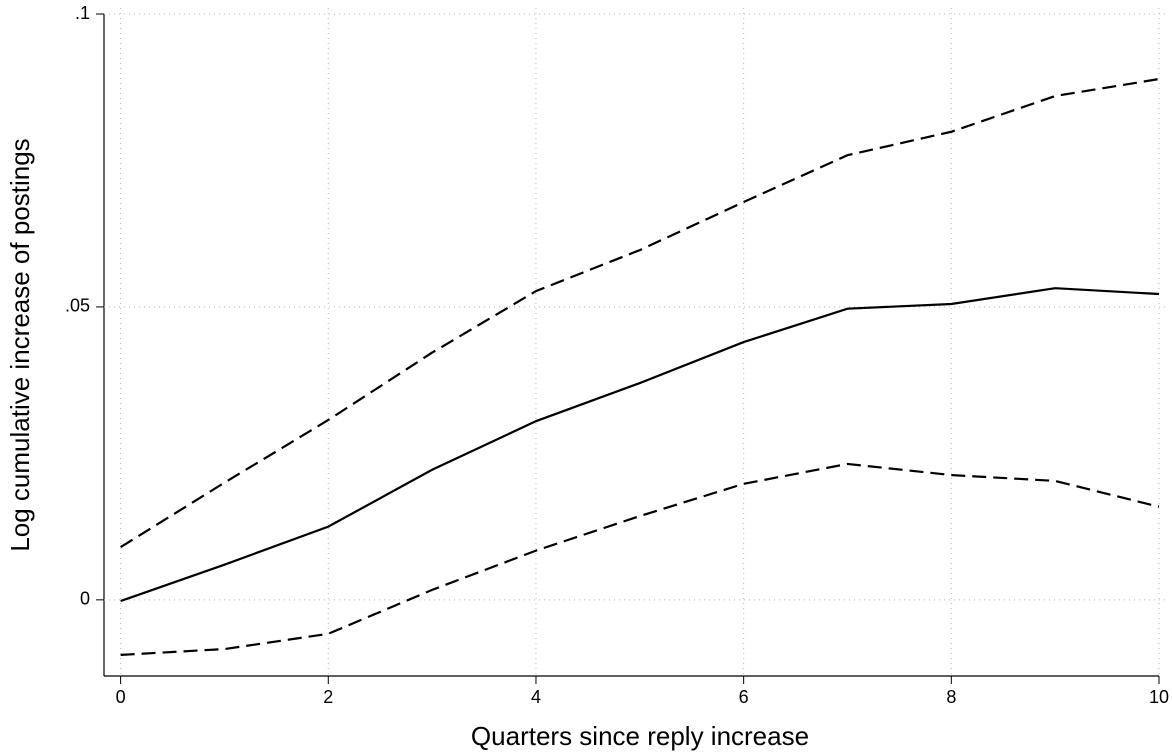  What do you see at coordinates (536, 697) in the screenshot?
I see `x-tick-label: 4` at bounding box center [536, 697].